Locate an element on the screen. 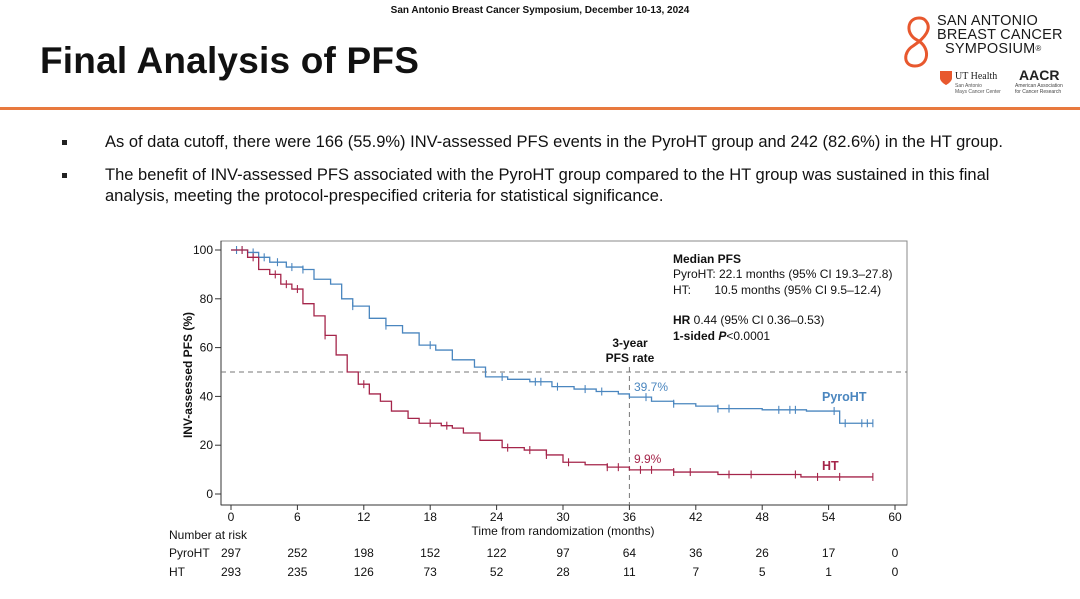 This screenshot has width=1080, height=599. risk-value: 297 is located at coordinates (231, 553).